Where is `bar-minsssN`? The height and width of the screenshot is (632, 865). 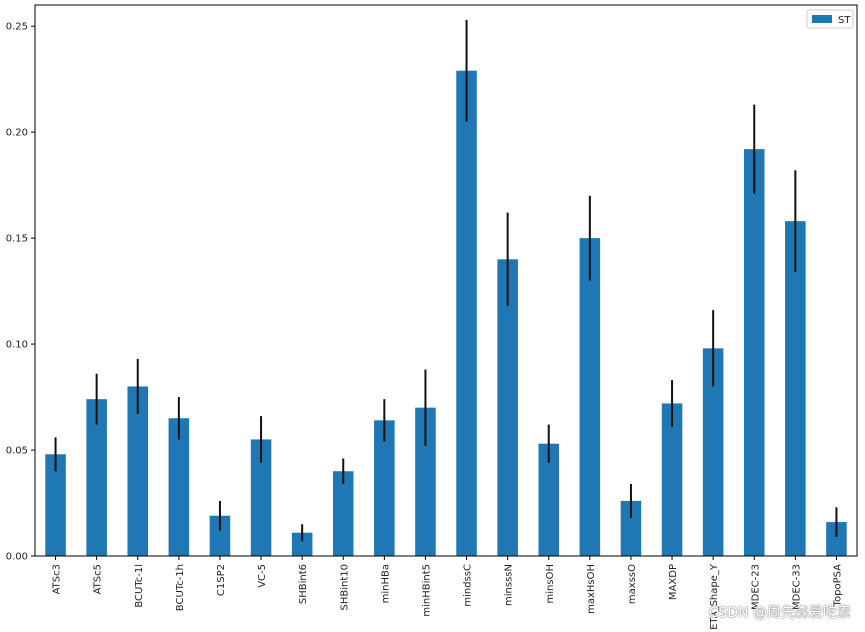 bar-minsssN is located at coordinates (507, 407).